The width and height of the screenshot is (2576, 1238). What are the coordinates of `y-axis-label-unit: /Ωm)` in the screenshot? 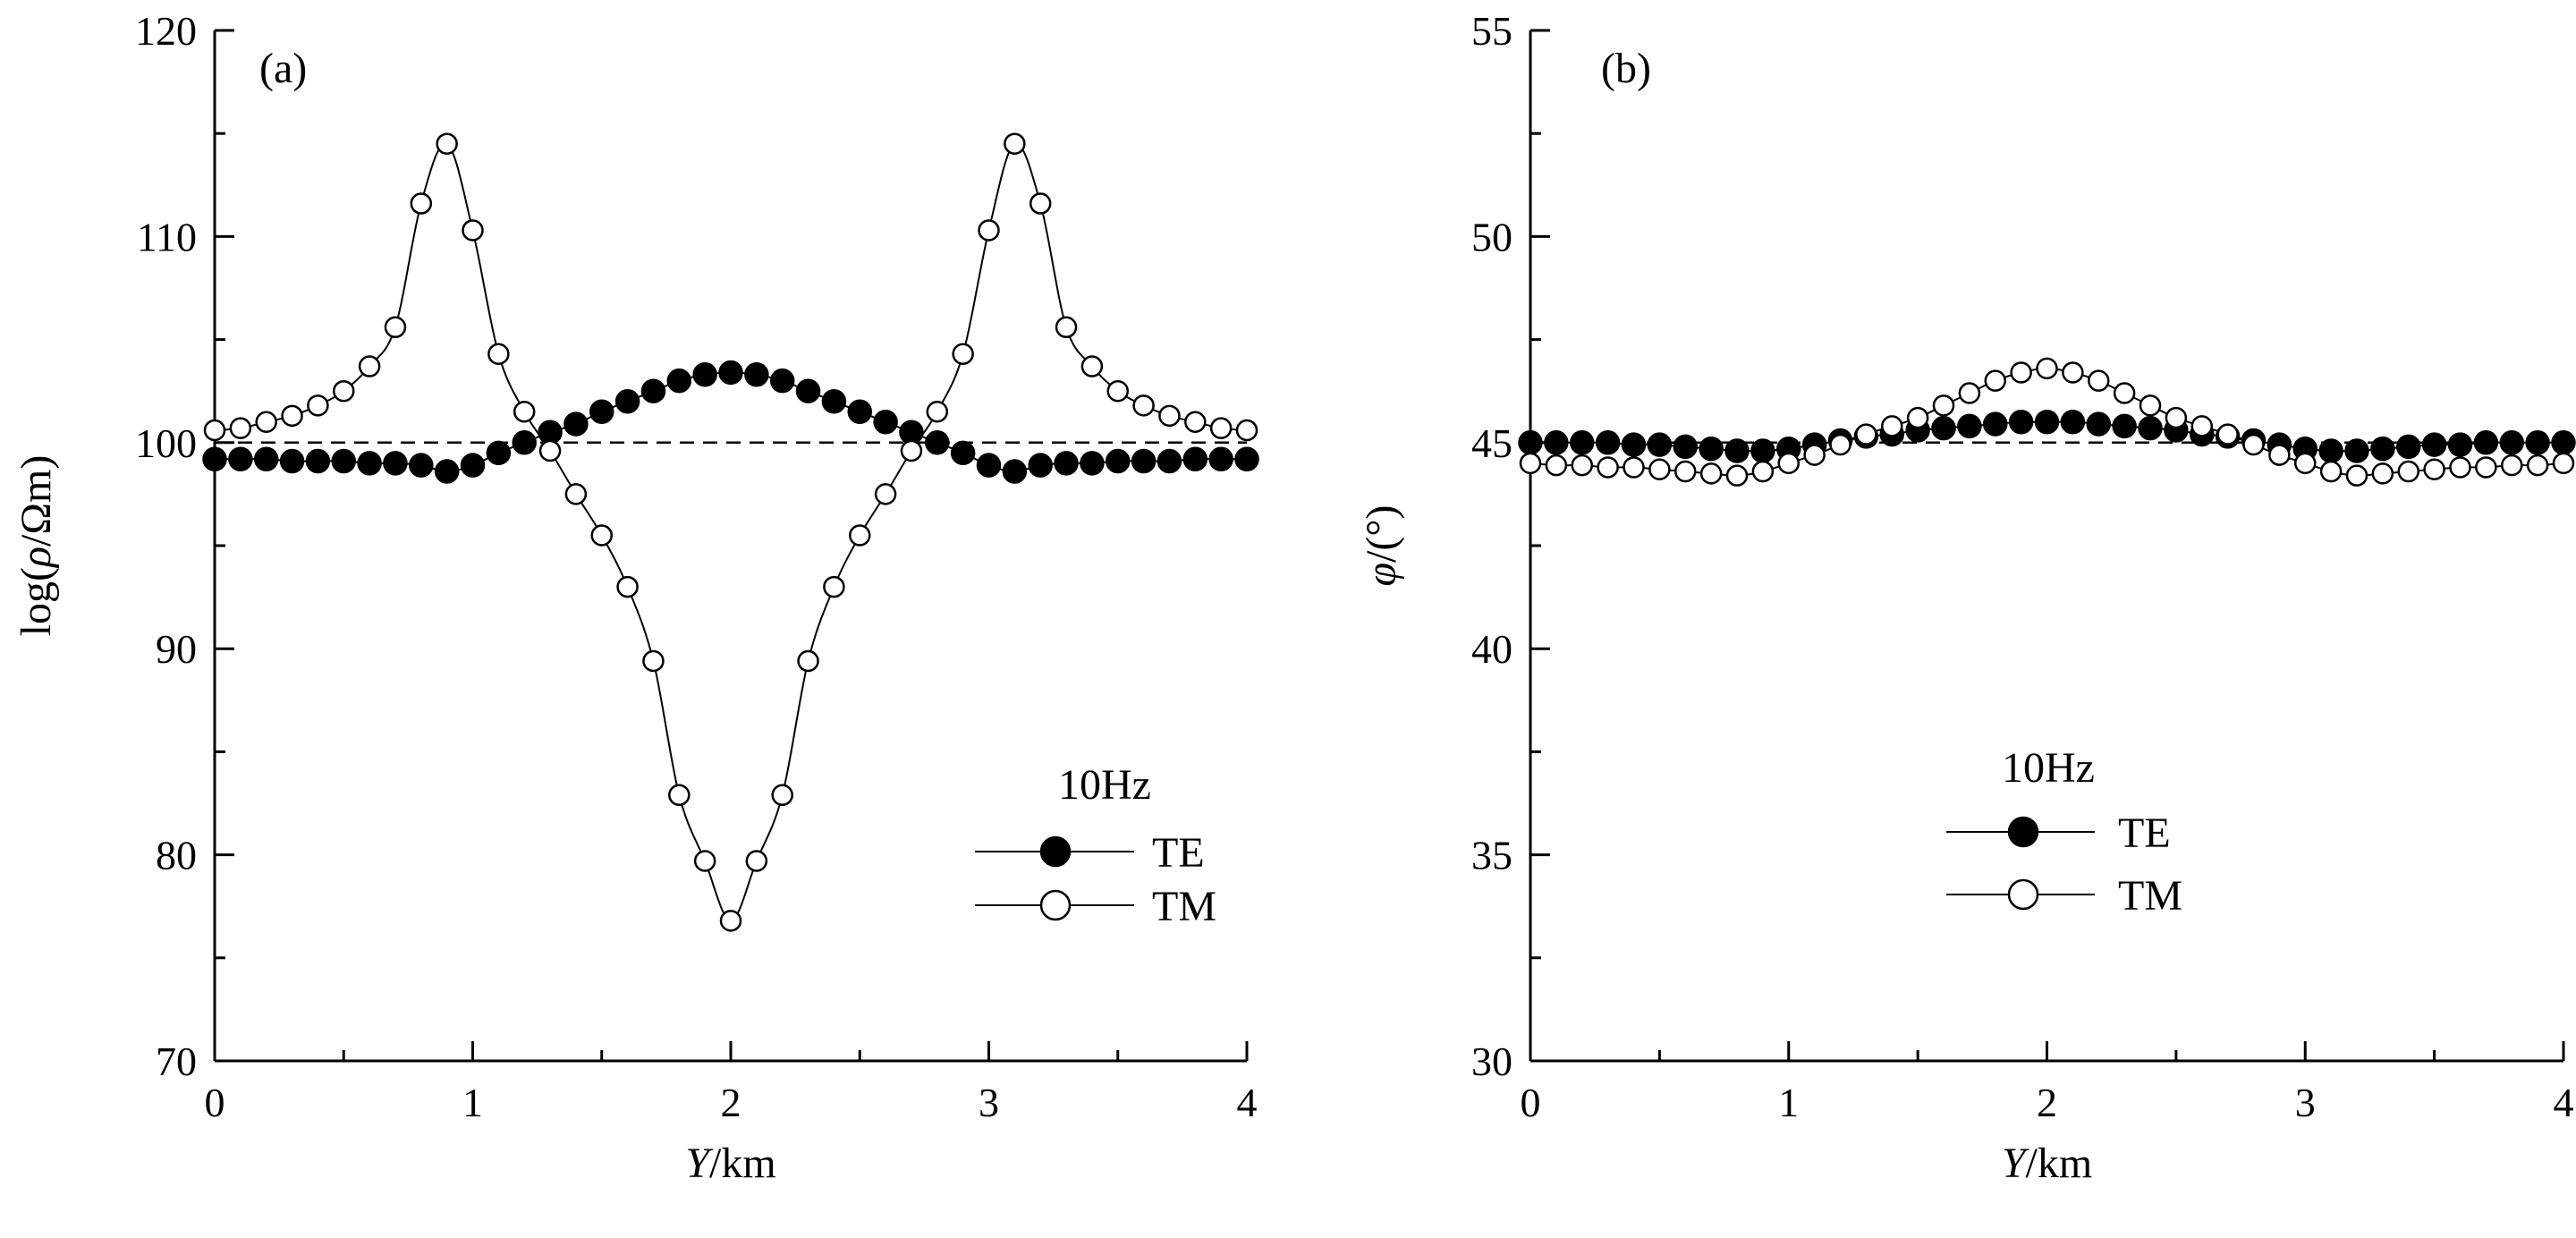 It's located at (36, 501).